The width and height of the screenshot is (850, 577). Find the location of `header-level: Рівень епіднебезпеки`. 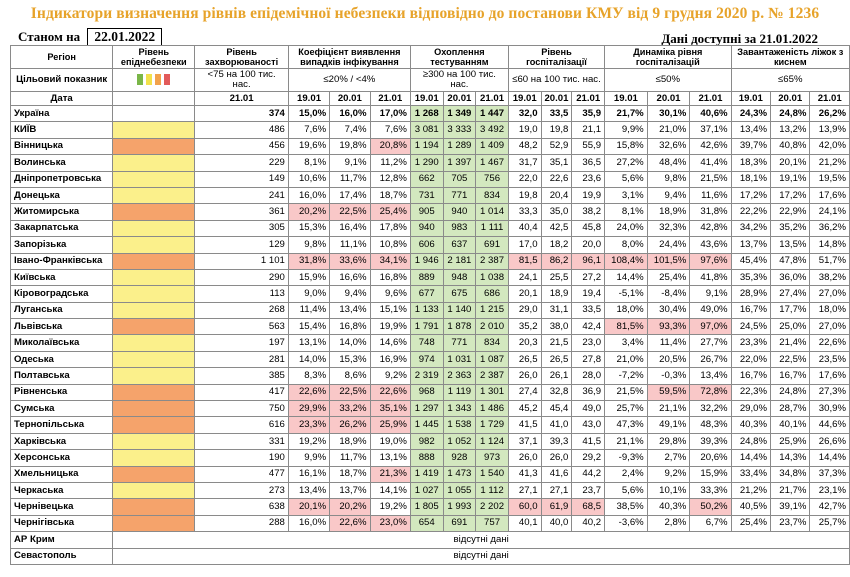

header-level: Рівень епіднебезпеки is located at coordinates (154, 57).